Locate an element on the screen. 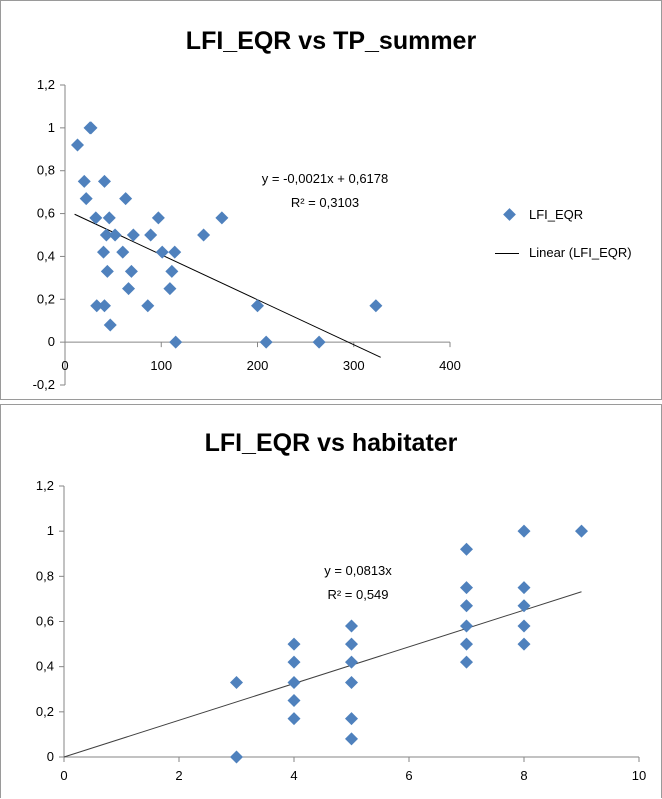 The height and width of the screenshot is (799, 662). x-tick-label: 300 is located at coordinates (354, 365).